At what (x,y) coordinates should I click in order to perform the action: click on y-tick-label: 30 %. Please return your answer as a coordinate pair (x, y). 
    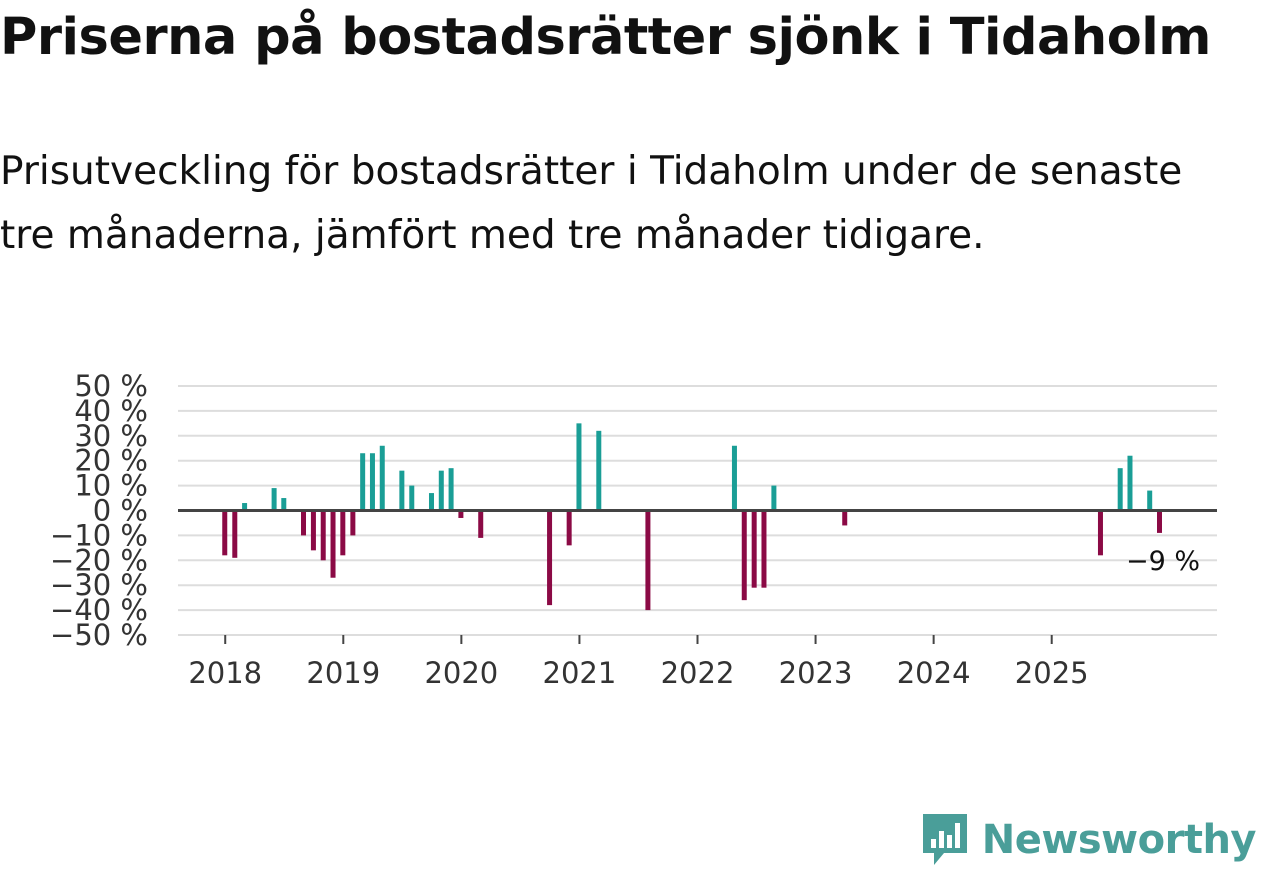
    Looking at the image, I should click on (111, 436).